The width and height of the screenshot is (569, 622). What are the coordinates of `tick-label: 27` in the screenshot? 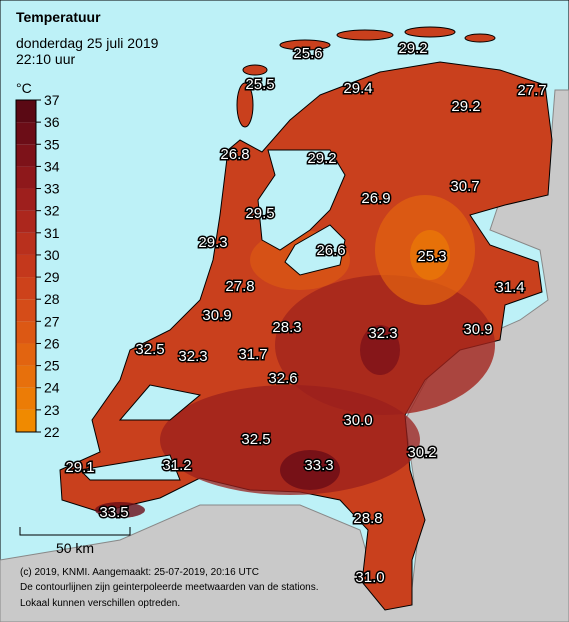 It's located at (52, 321).